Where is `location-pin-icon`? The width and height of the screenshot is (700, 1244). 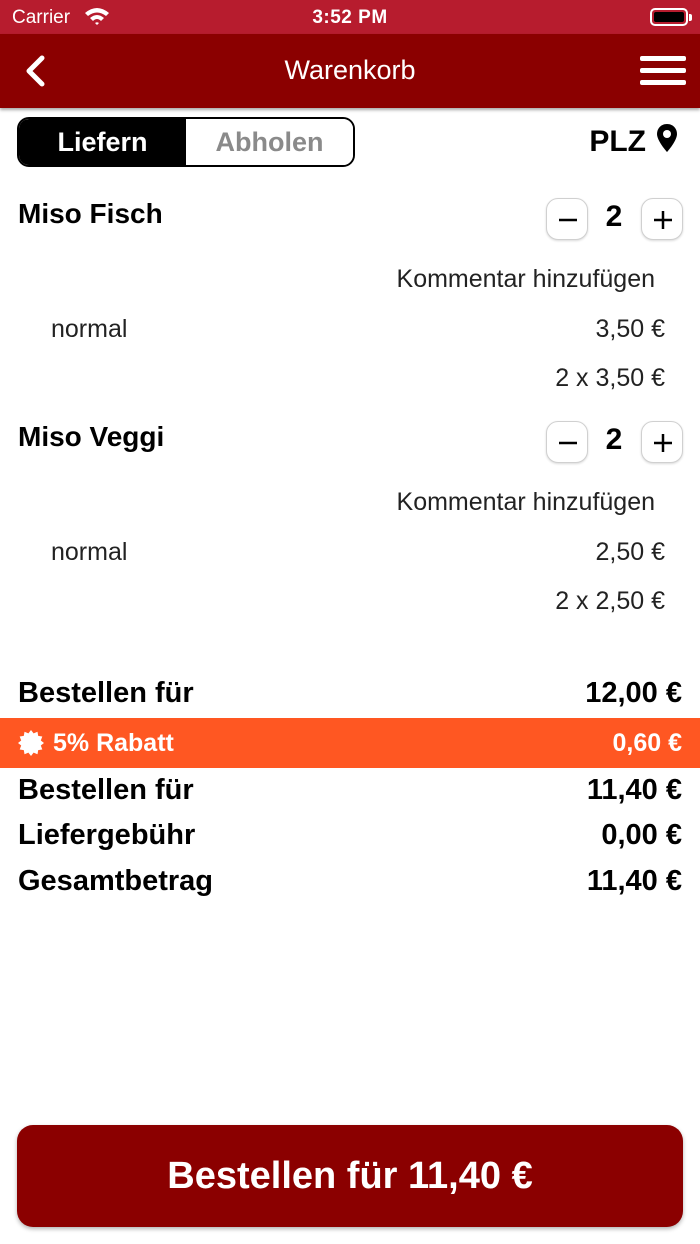 location-pin-icon is located at coordinates (667, 142).